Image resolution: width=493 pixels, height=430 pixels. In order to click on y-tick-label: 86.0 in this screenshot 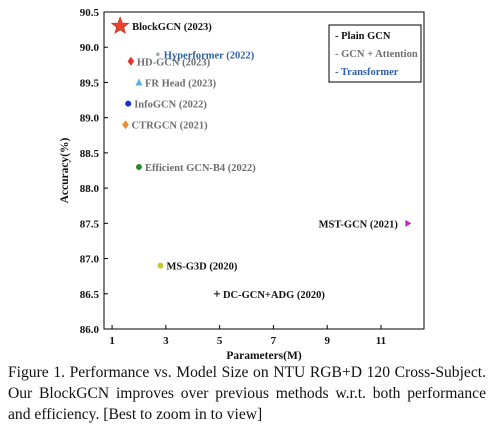, I will do `click(90, 330)`.